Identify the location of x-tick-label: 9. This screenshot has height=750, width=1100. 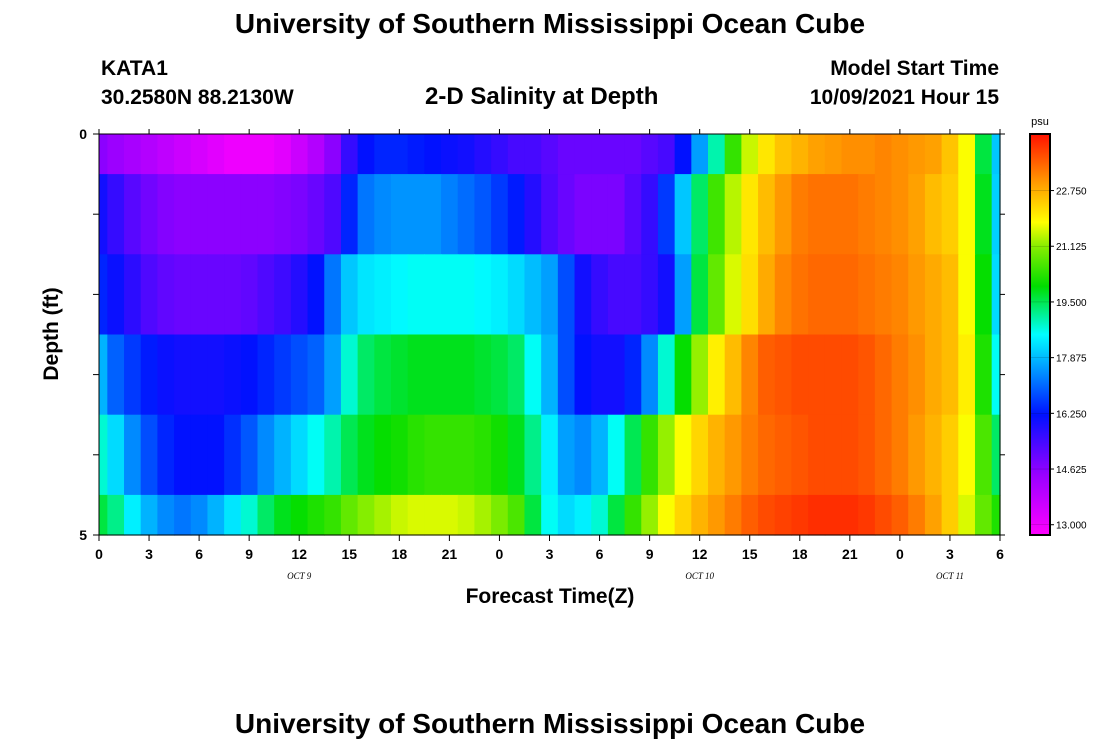
(249, 554).